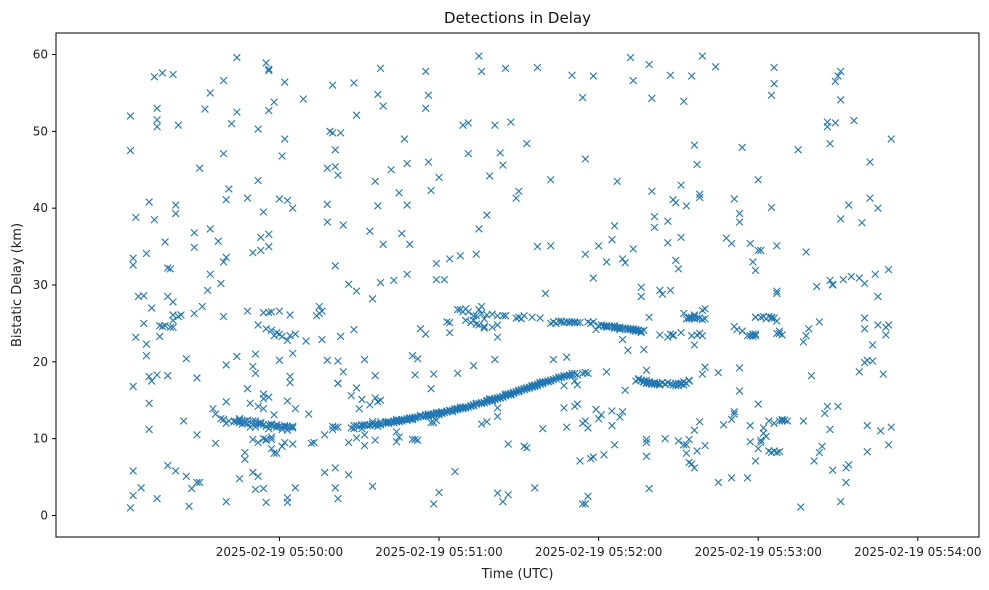  I want to click on y-tick-label: 60, so click(40, 55).